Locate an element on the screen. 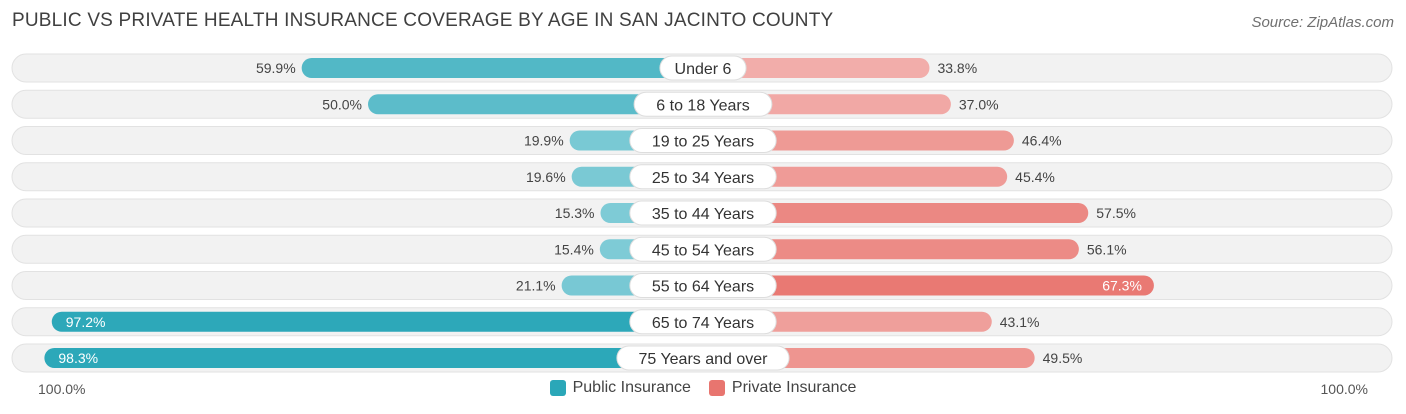  category-label: 6 to 18 Years is located at coordinates (702, 105).